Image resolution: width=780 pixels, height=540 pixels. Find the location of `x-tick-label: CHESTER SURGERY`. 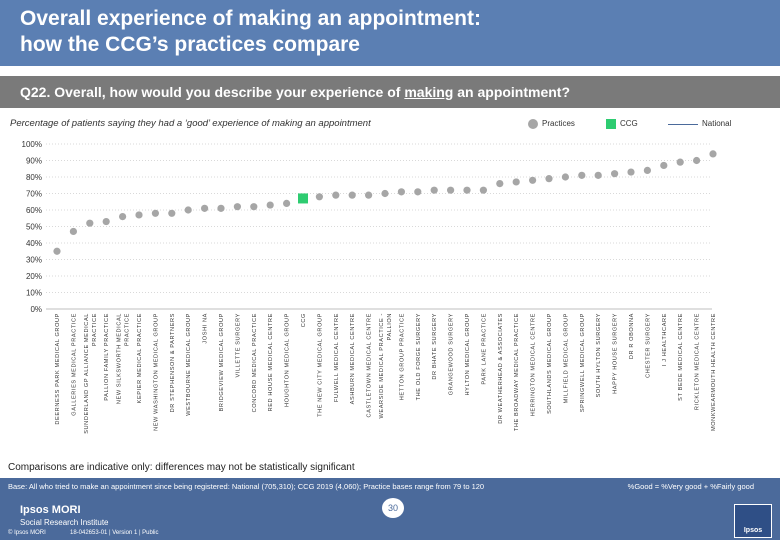

x-tick-label: CHESTER SURGERY is located at coordinates (648, 345).